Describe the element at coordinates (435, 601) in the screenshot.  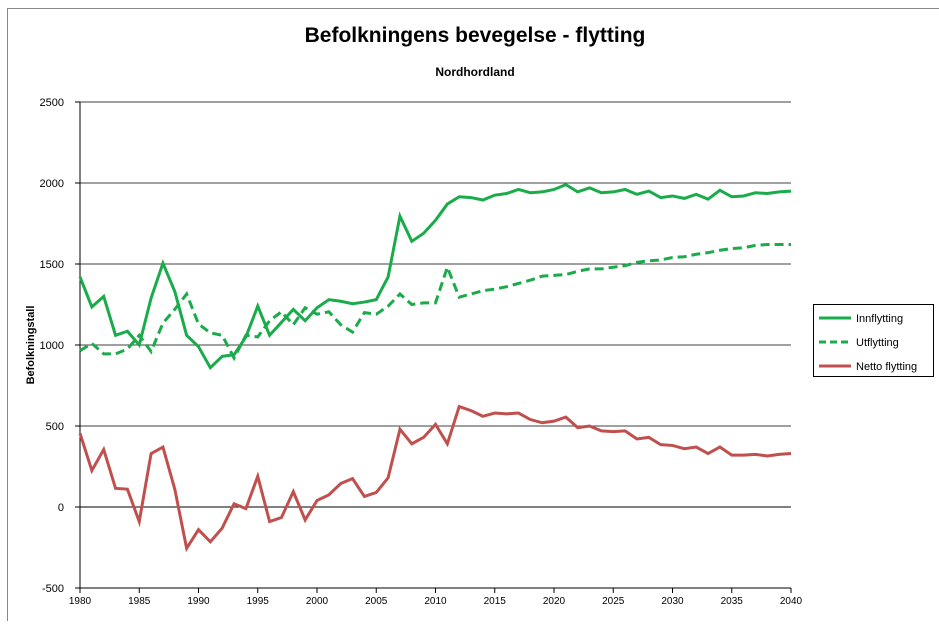
I see `x-tick-label: 2010` at that location.